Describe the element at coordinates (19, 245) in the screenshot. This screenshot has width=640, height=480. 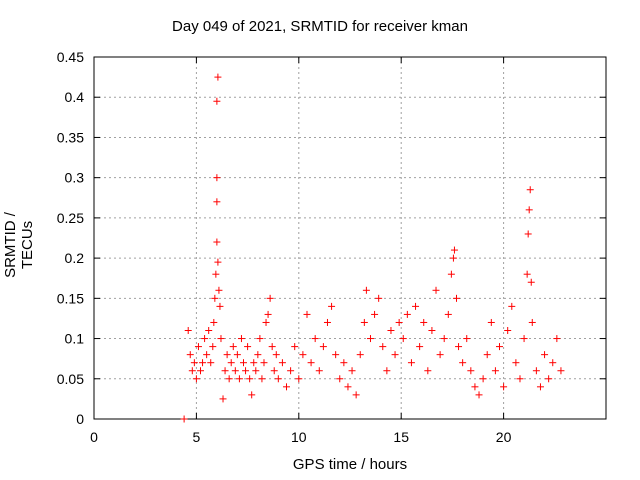
I see `y-axis-label: SRMTID / TECUs` at that location.